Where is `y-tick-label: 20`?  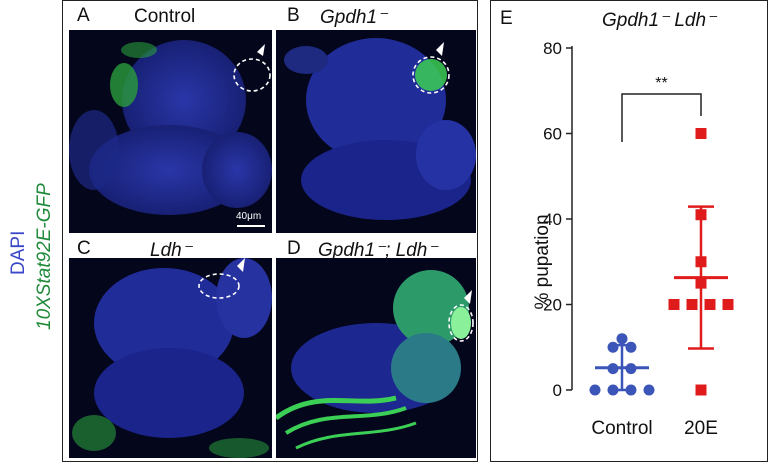 y-tick-label: 20 is located at coordinates (552, 305).